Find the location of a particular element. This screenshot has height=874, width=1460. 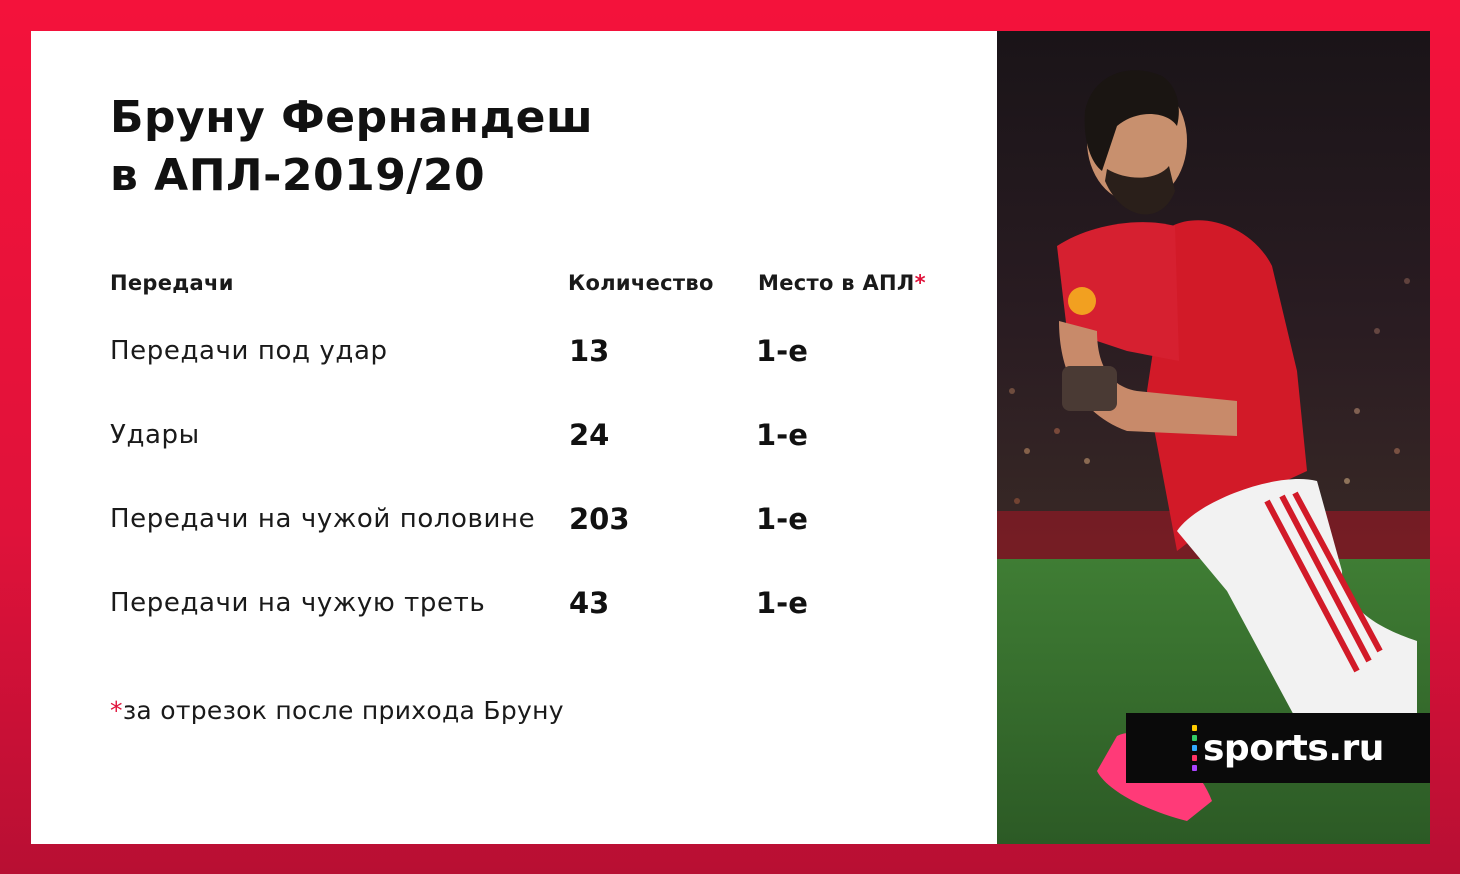

column-header-place-label: Место в АПЛ is located at coordinates (836, 283).